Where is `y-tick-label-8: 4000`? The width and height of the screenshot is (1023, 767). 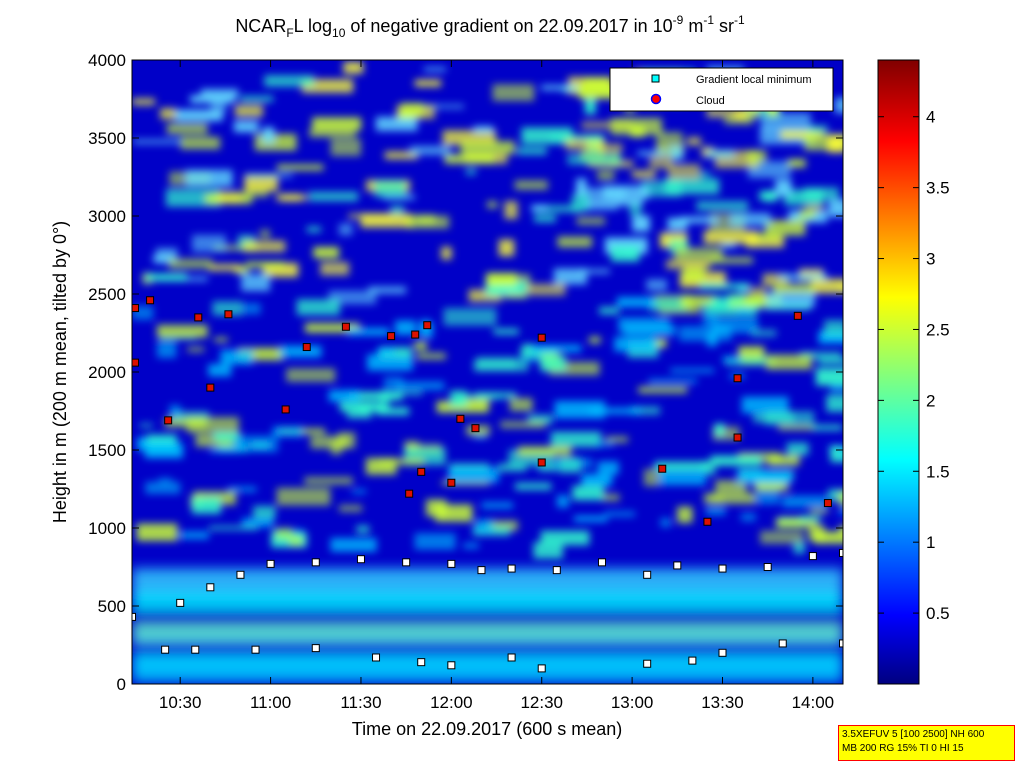 y-tick-label-8: 4000 is located at coordinates (107, 60).